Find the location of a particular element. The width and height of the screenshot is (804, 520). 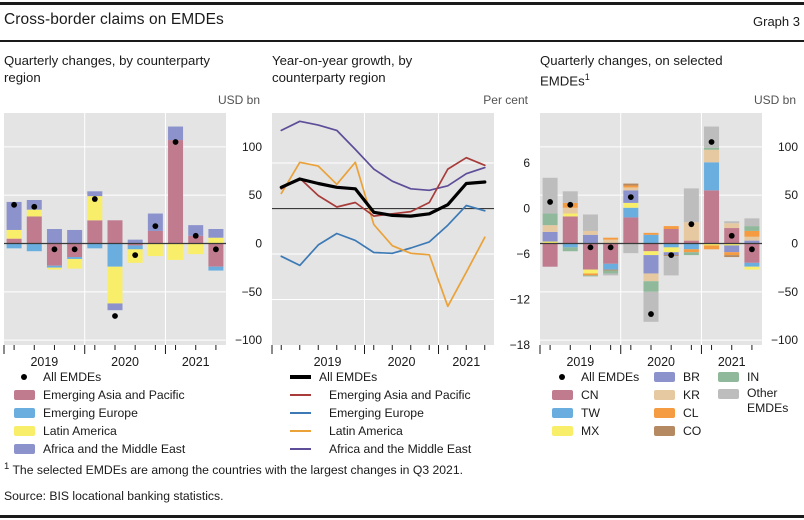

axis-ticks is located at coordinates (110, 349).